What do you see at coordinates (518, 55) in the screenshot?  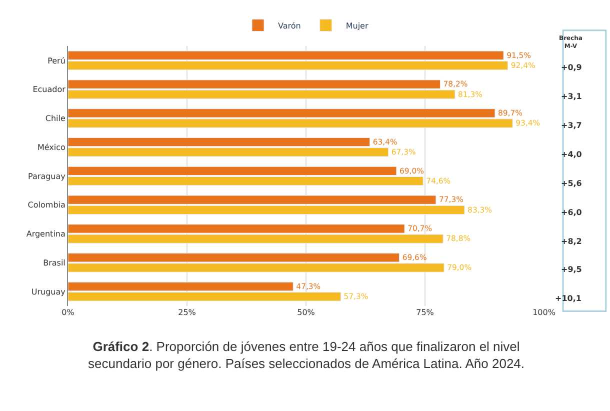 I see `data-label: 91,5%` at bounding box center [518, 55].